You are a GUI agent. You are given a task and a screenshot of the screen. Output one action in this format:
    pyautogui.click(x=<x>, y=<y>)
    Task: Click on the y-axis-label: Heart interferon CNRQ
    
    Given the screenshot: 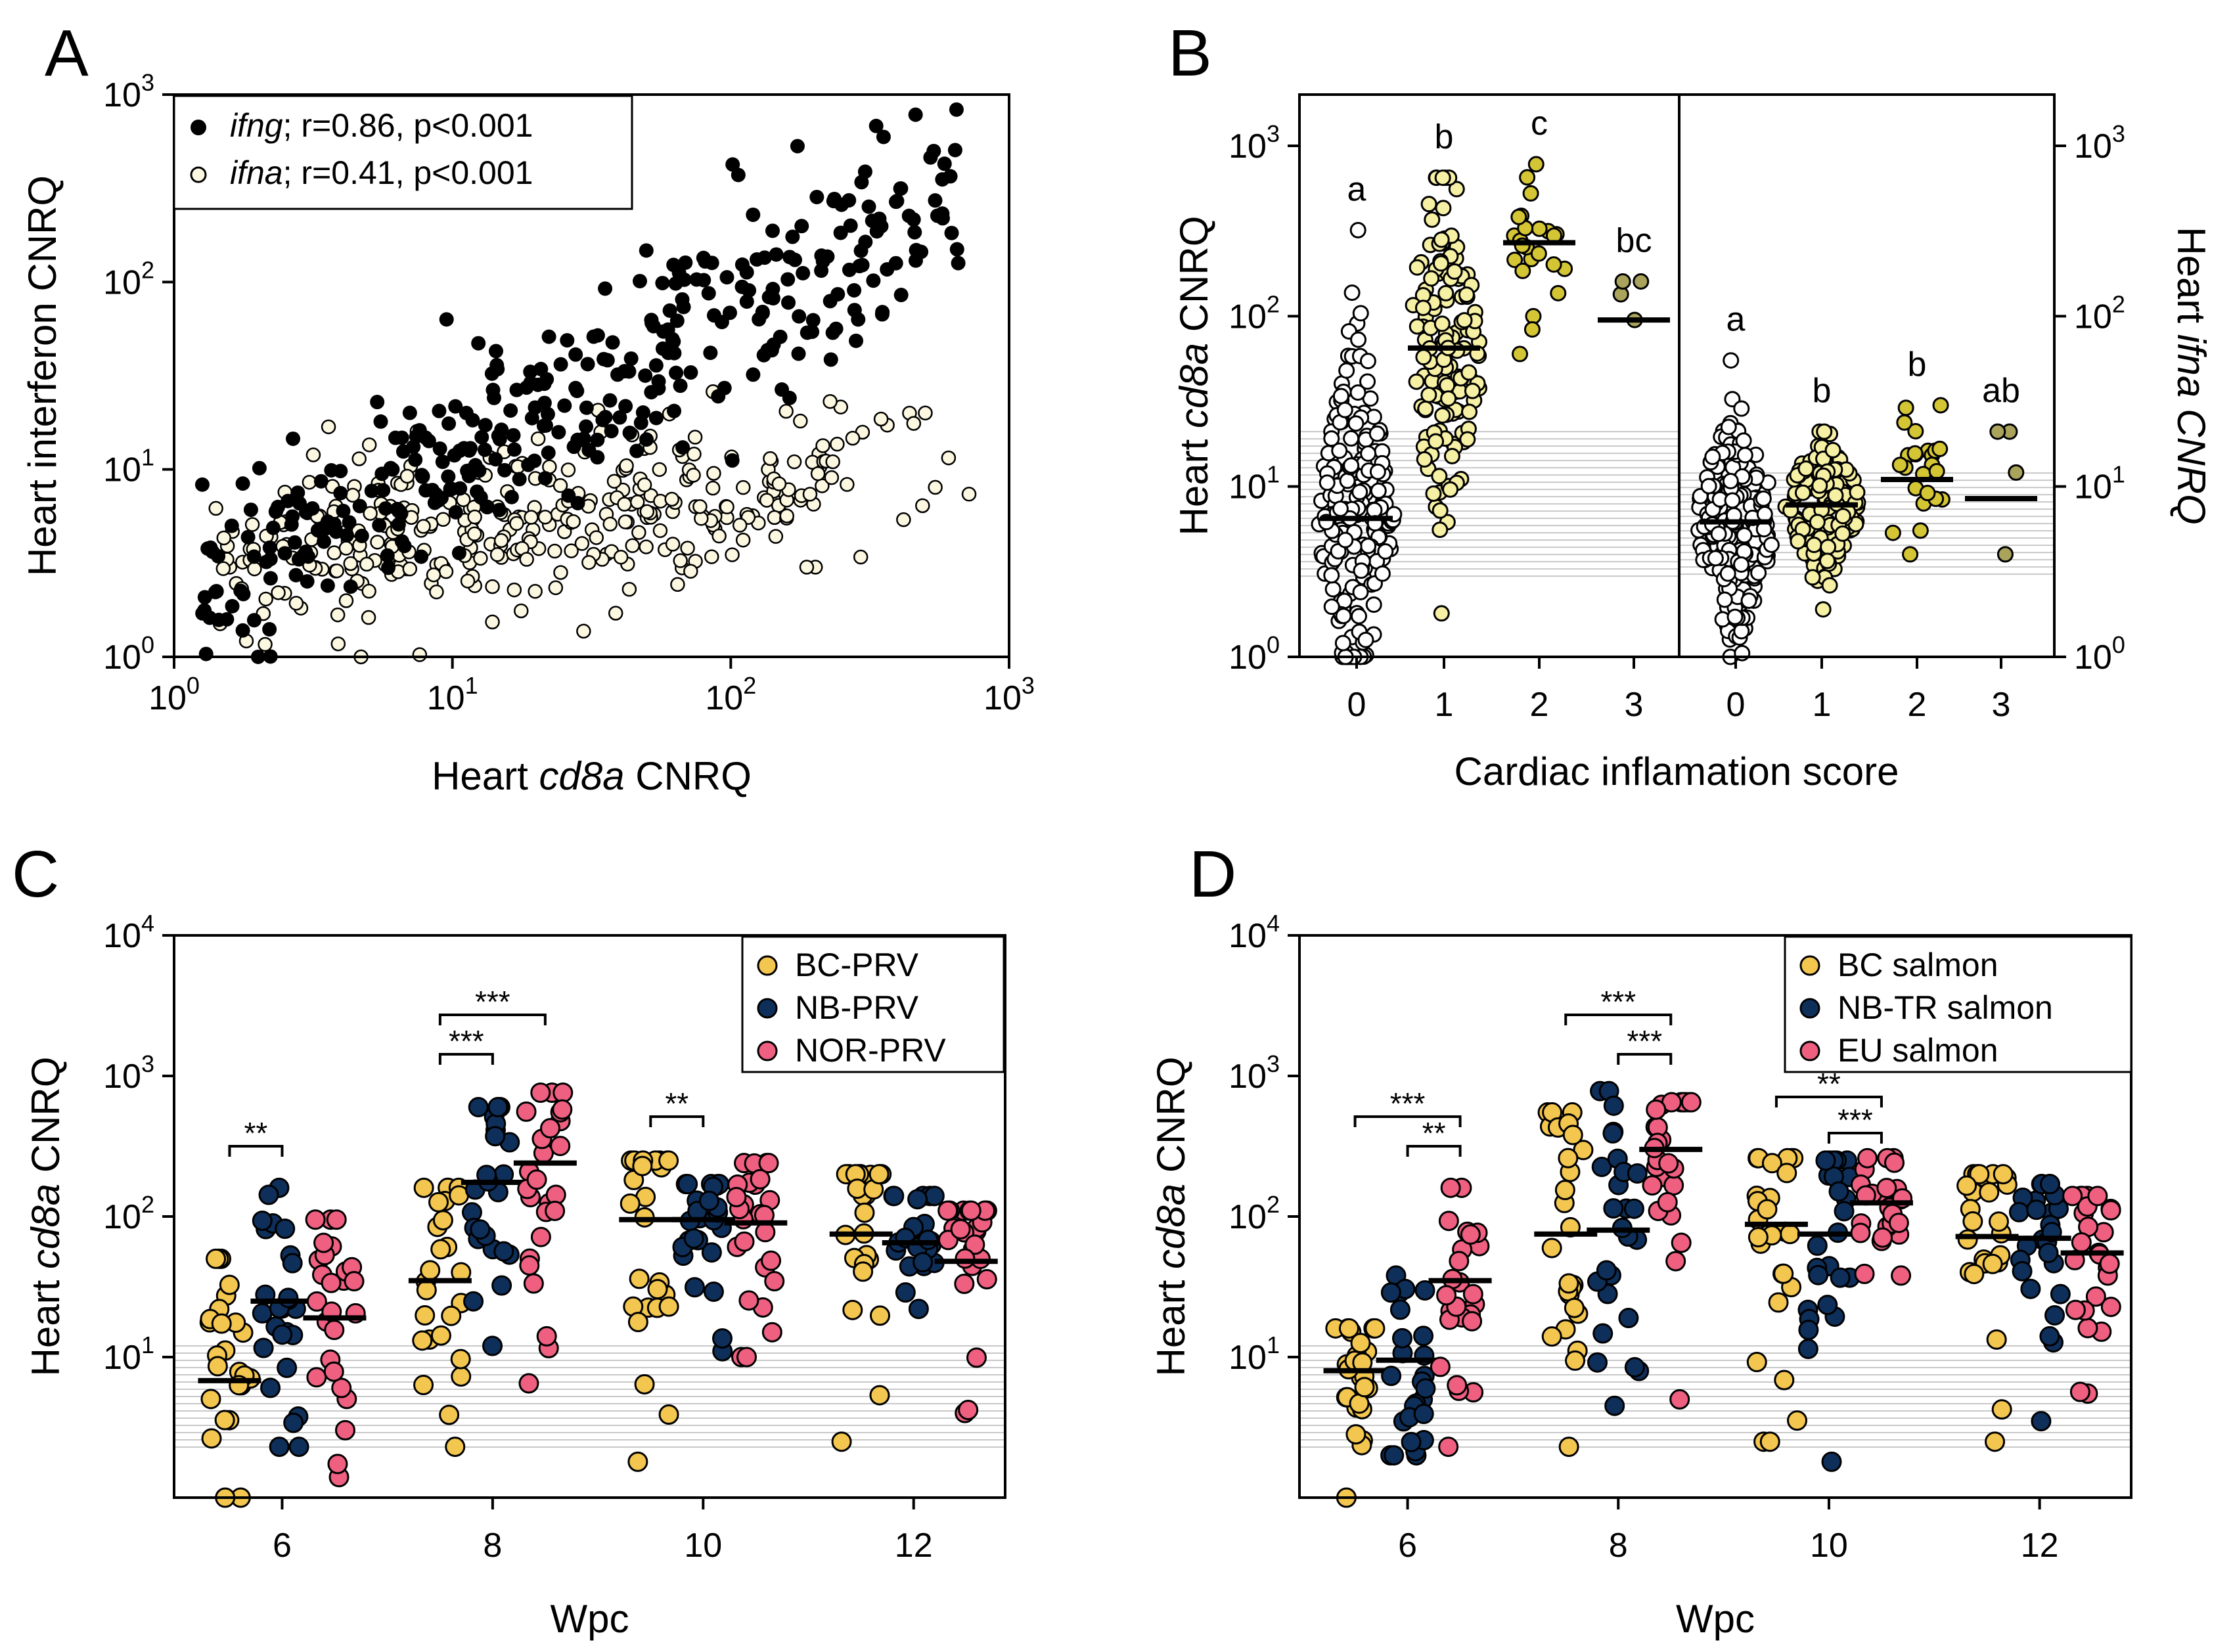 What is the action you would take?
    pyautogui.click(x=42, y=375)
    